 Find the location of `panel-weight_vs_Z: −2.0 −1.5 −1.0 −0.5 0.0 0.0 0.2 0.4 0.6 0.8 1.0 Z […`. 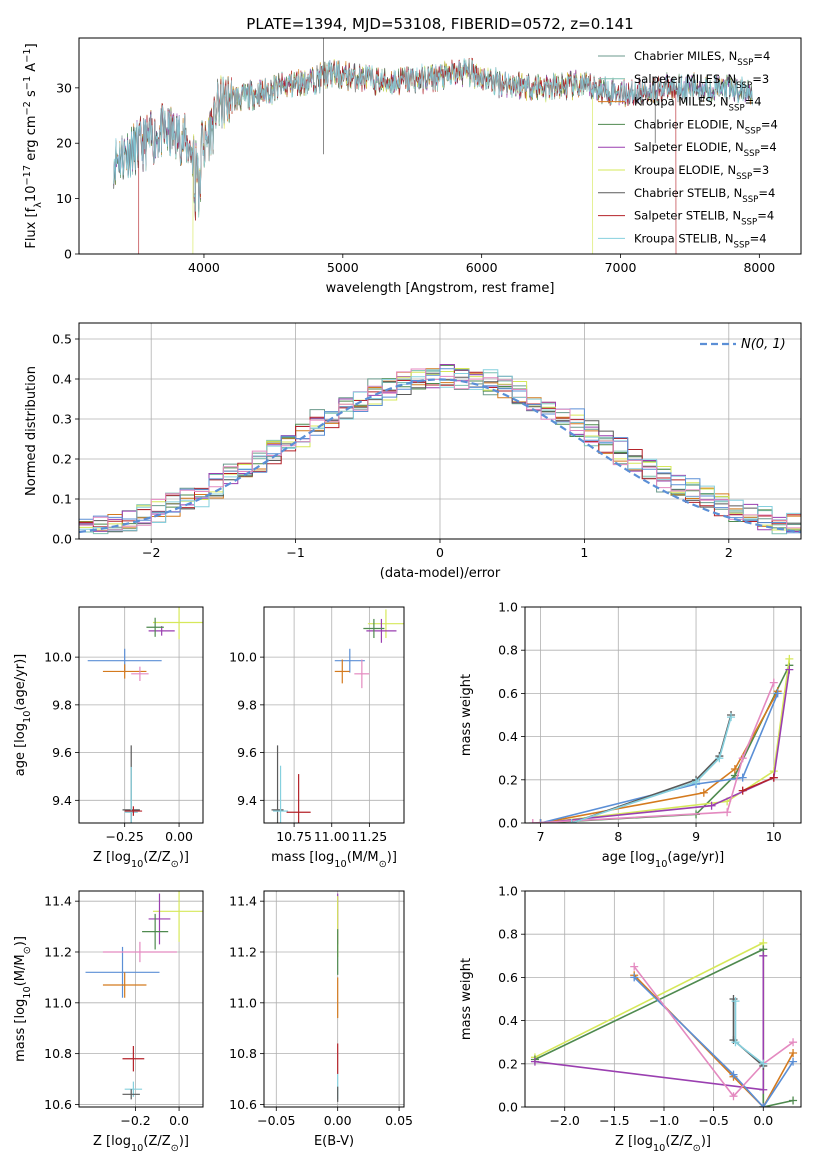

panel-weight_vs_Z: −2.0 −1.5 −1.0 −0.5 0.0 0.0 0.2 0.4 0.6 0.8 1.0 Z [… is located at coordinates (630, 1019).